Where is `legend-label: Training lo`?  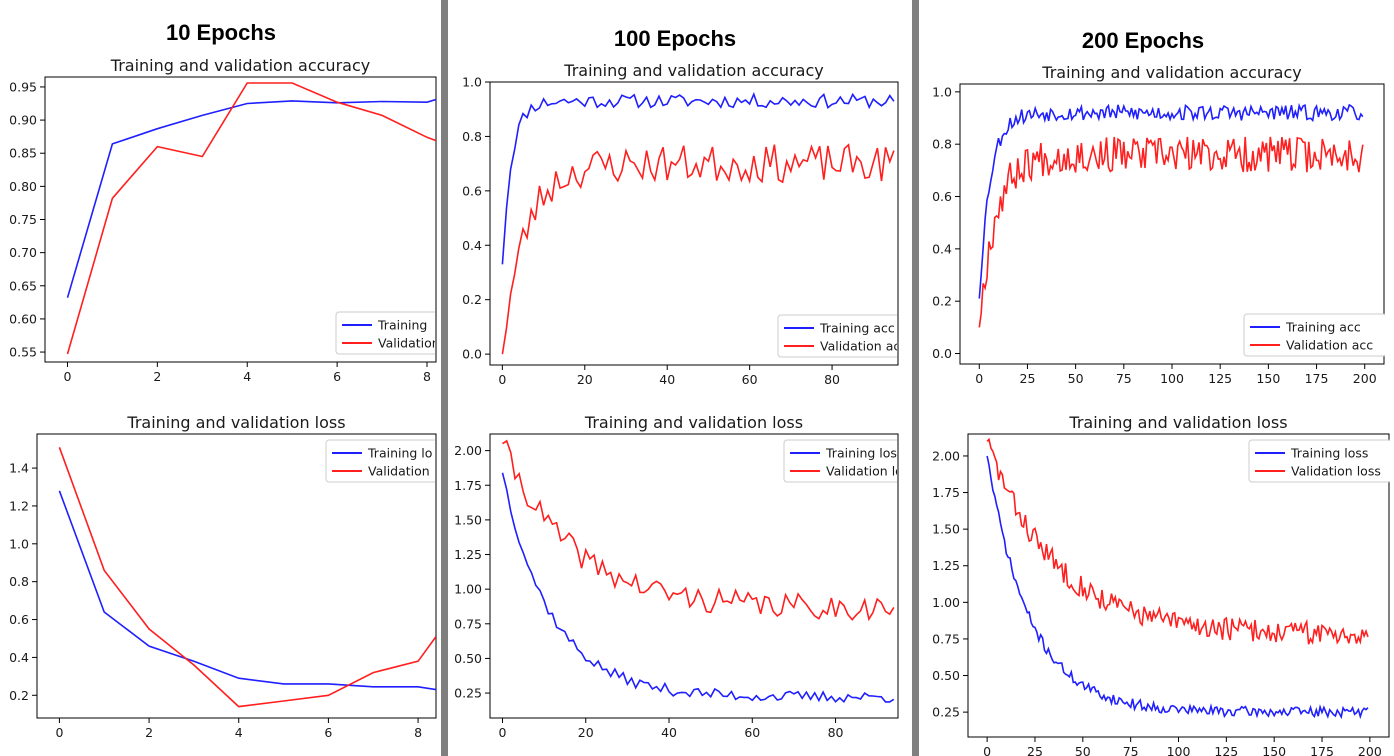 legend-label: Training lo is located at coordinates (399, 453).